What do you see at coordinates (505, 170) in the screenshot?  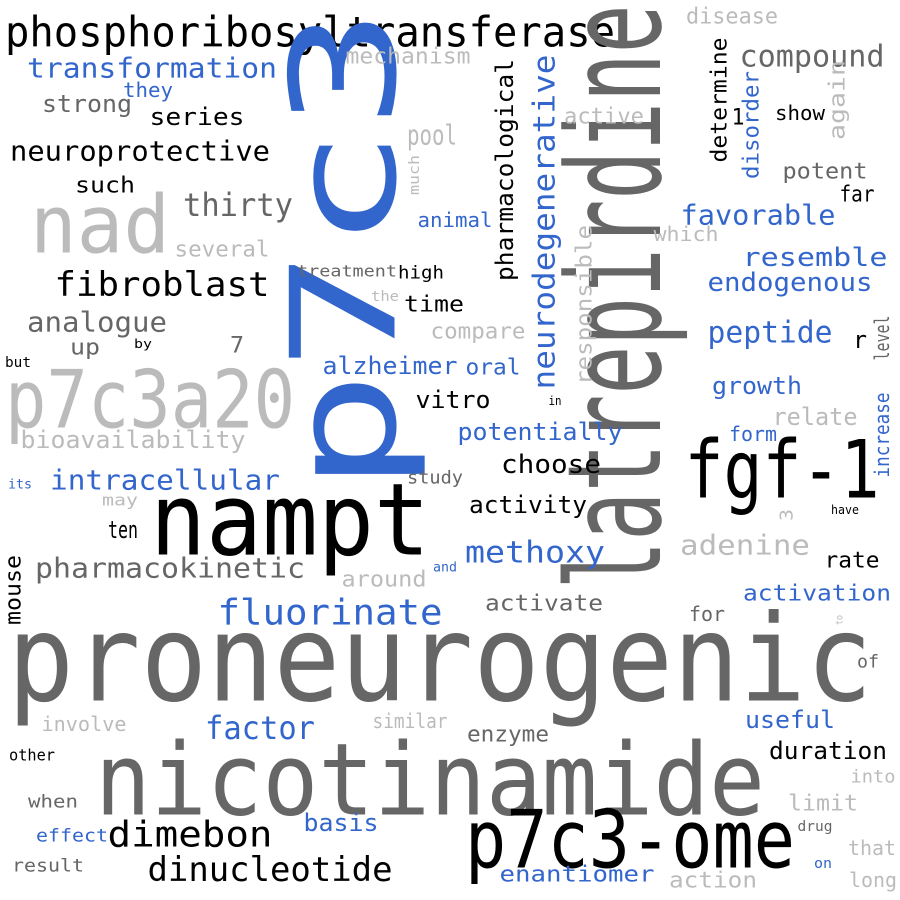 I see `word: pharmacological` at bounding box center [505, 170].